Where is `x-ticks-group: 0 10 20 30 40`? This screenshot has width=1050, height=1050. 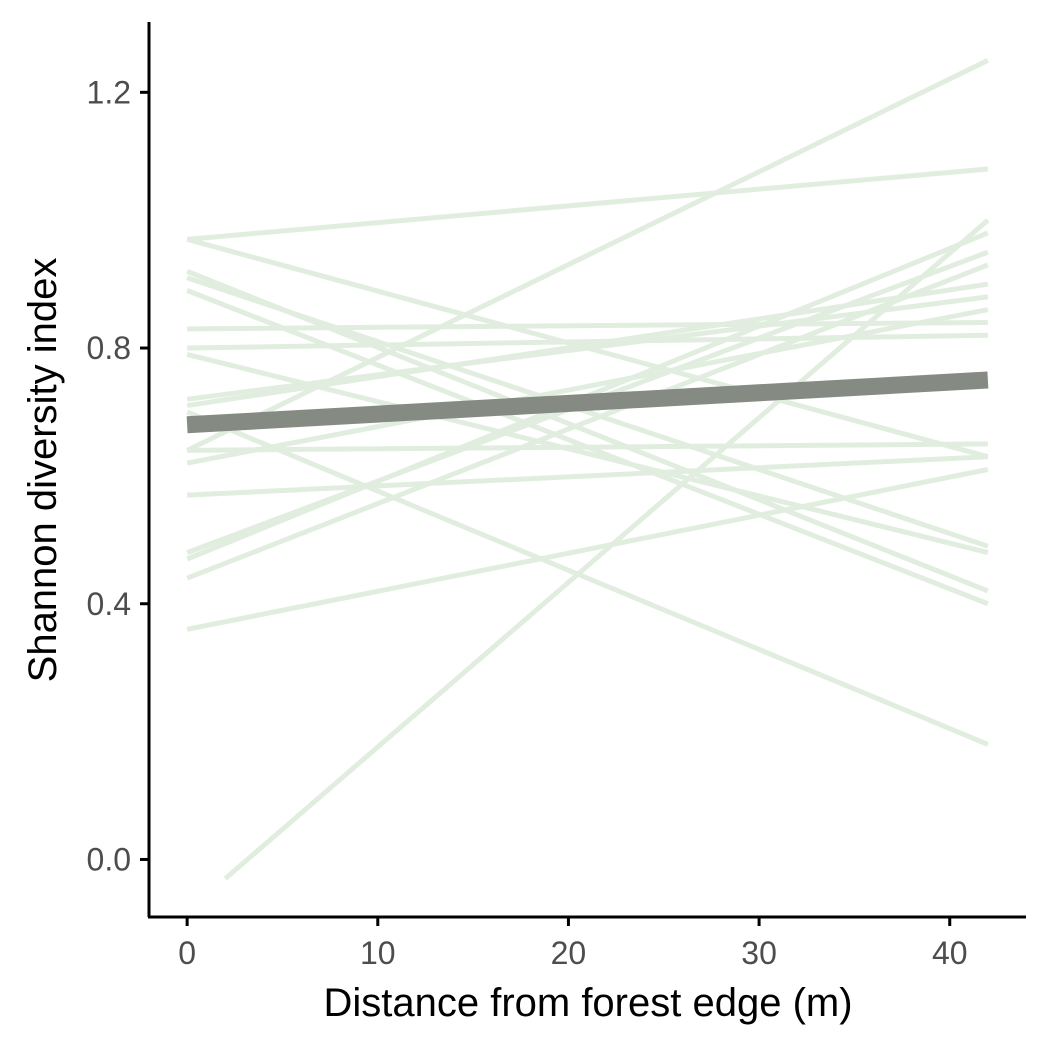
x-ticks-group: 0 10 20 30 40 is located at coordinates (573, 944).